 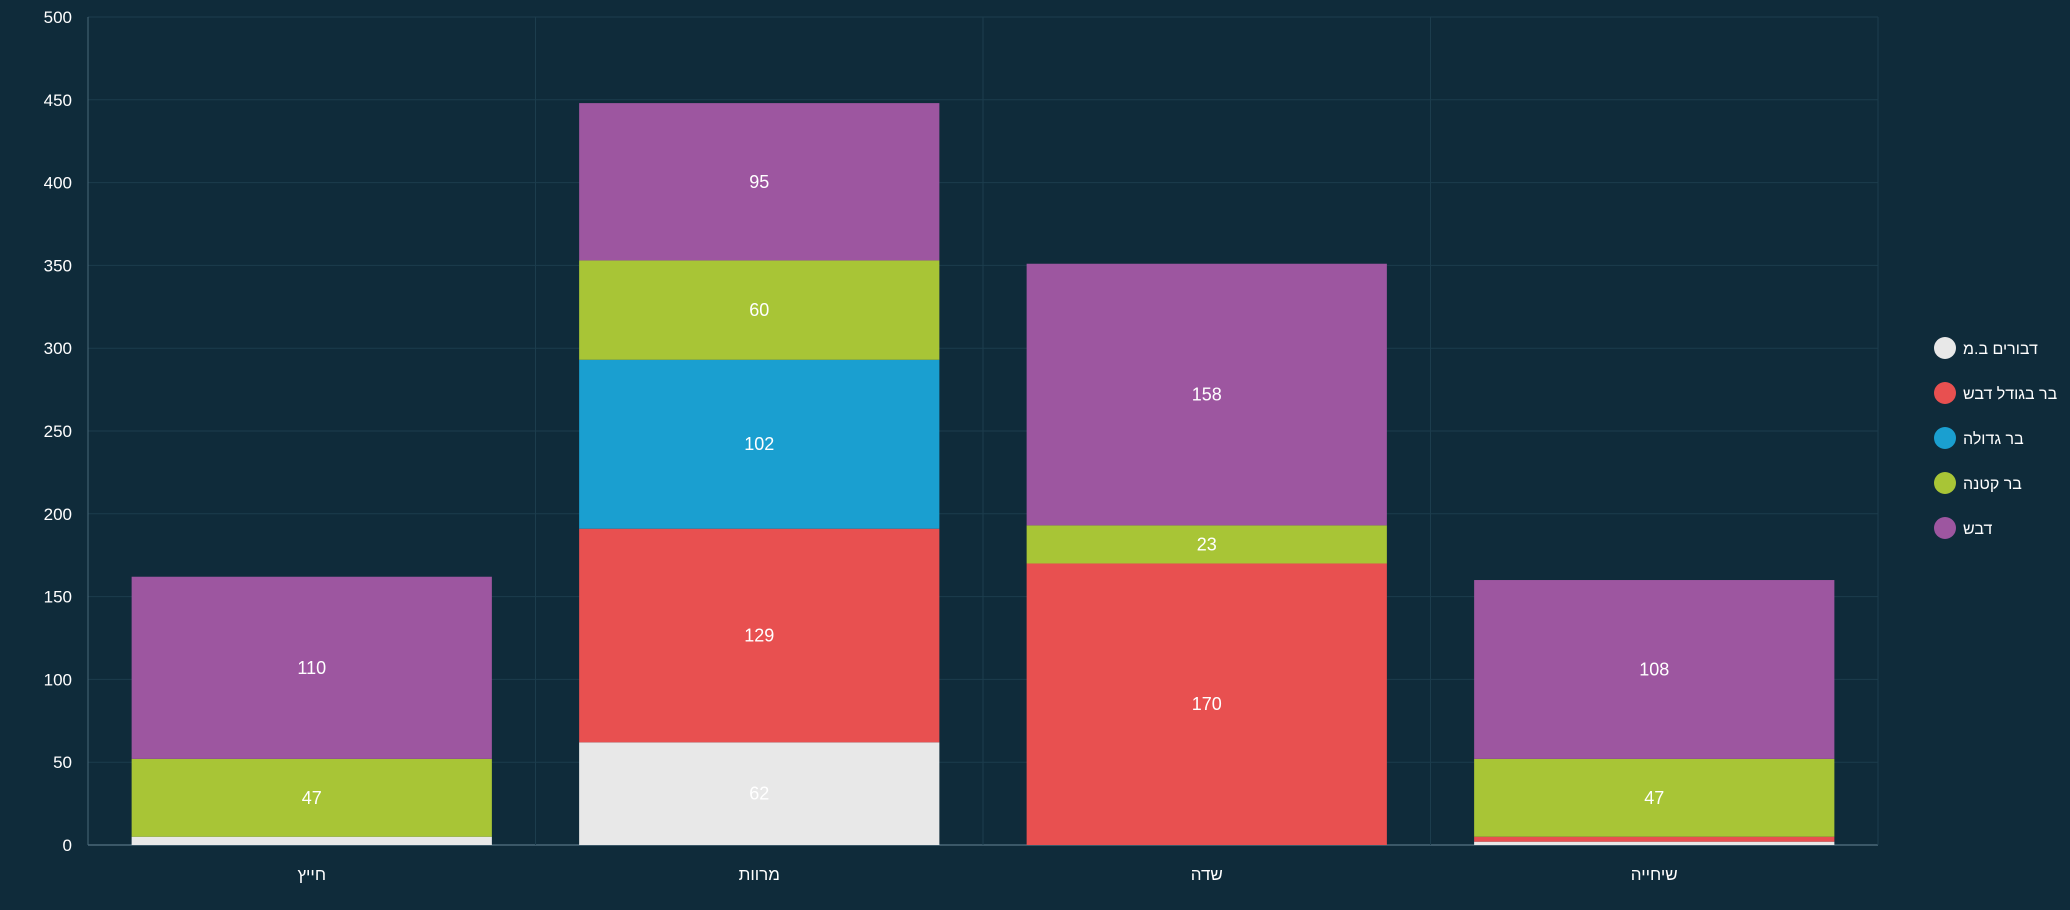 I want to click on x-tick-label: שדה, so click(x=1207, y=874).